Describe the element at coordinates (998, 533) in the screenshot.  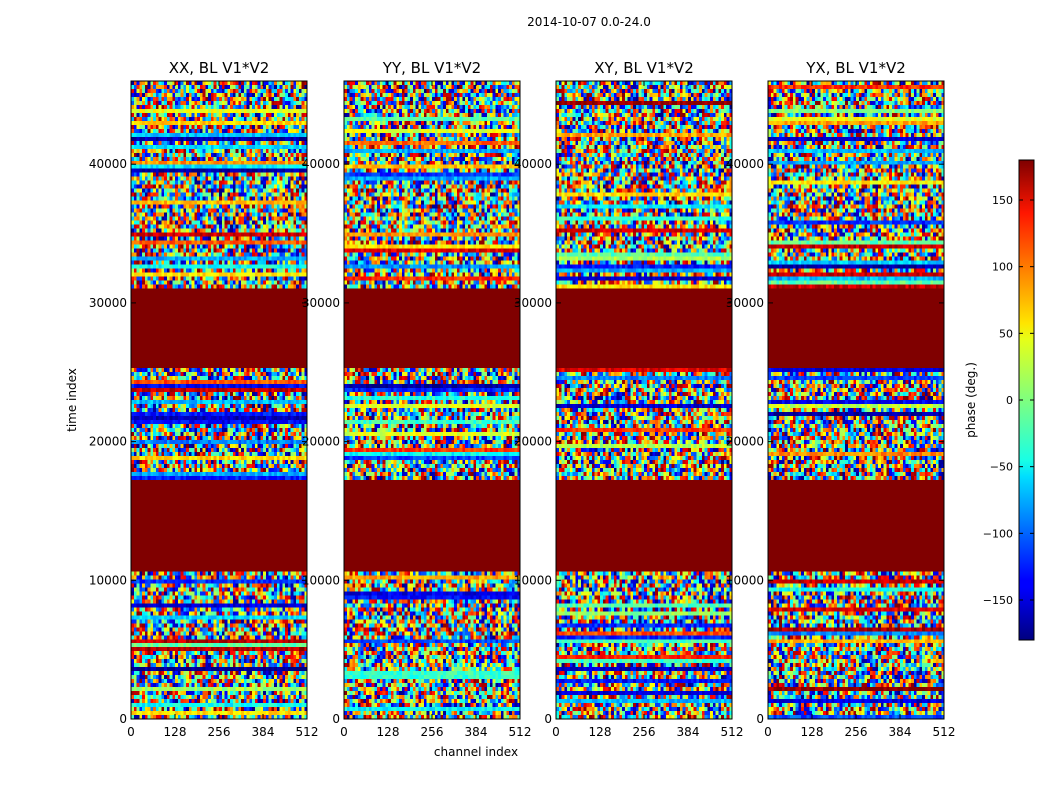
I see `colorbar-tick-label: −100` at that location.